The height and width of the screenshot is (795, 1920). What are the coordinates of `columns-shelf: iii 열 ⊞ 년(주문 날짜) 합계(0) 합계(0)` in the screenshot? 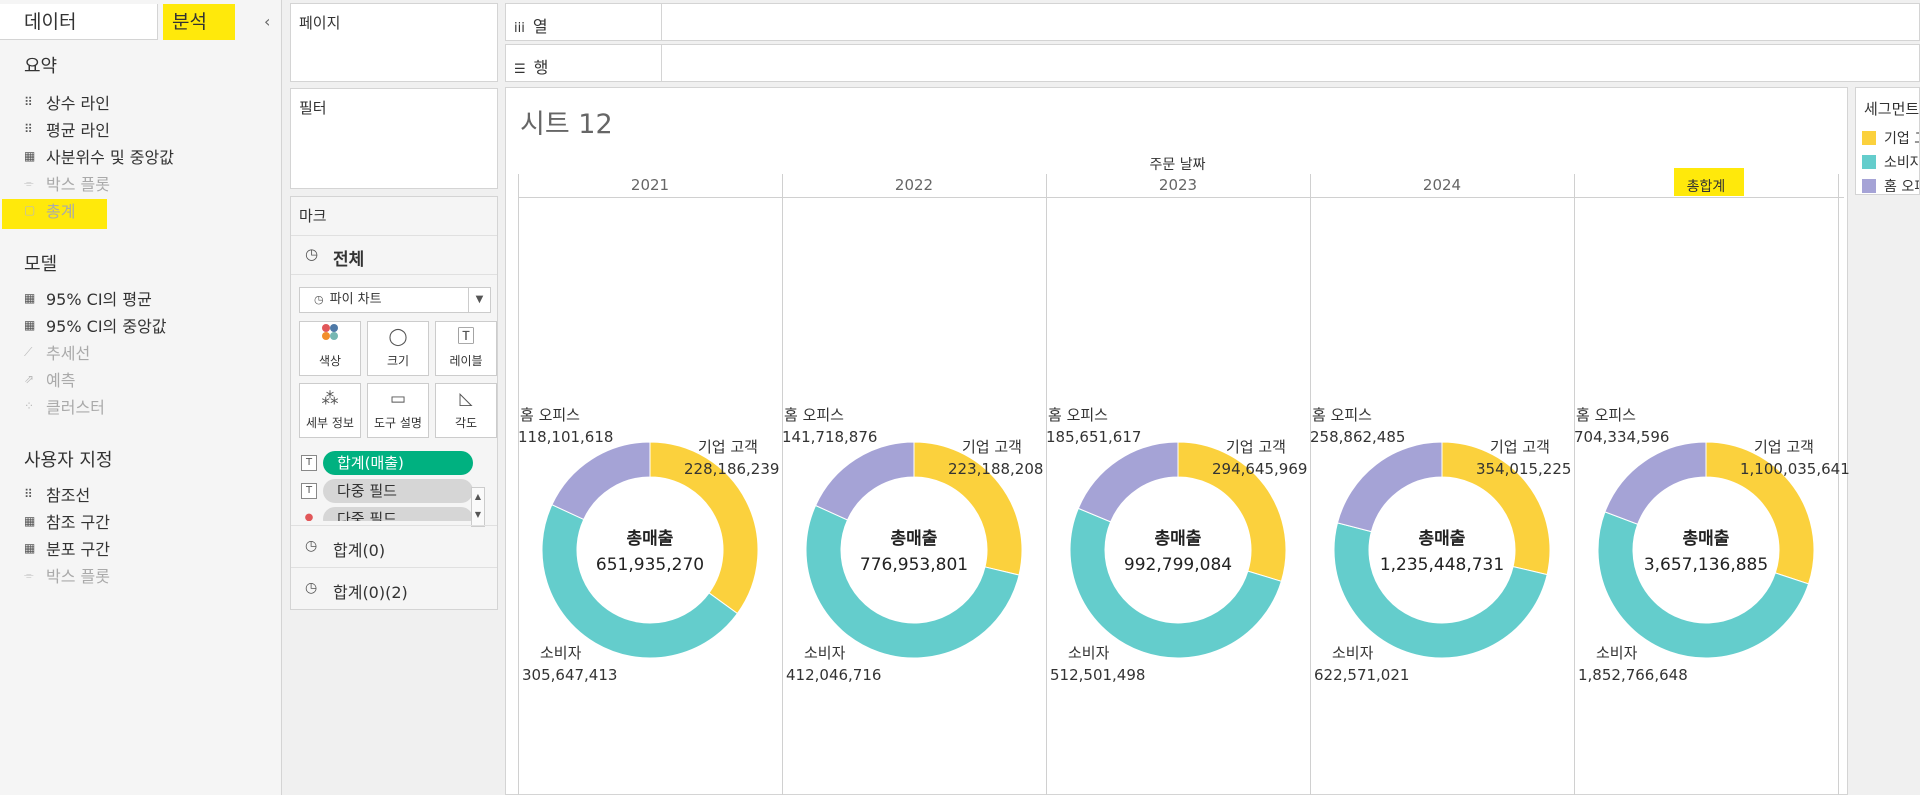 It's located at (1212, 22).